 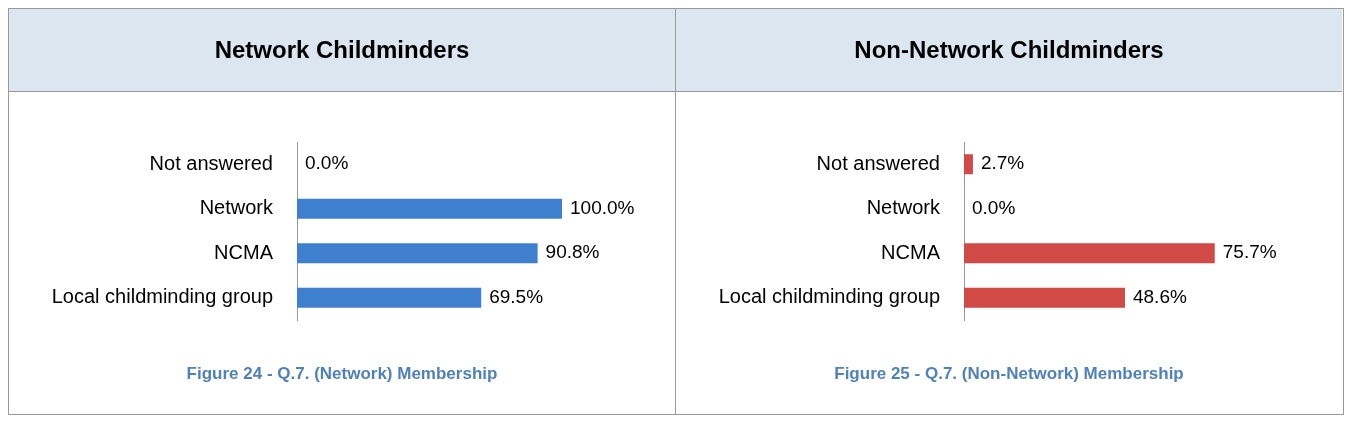 I want to click on data-label: 100.0%, so click(x=602, y=207).